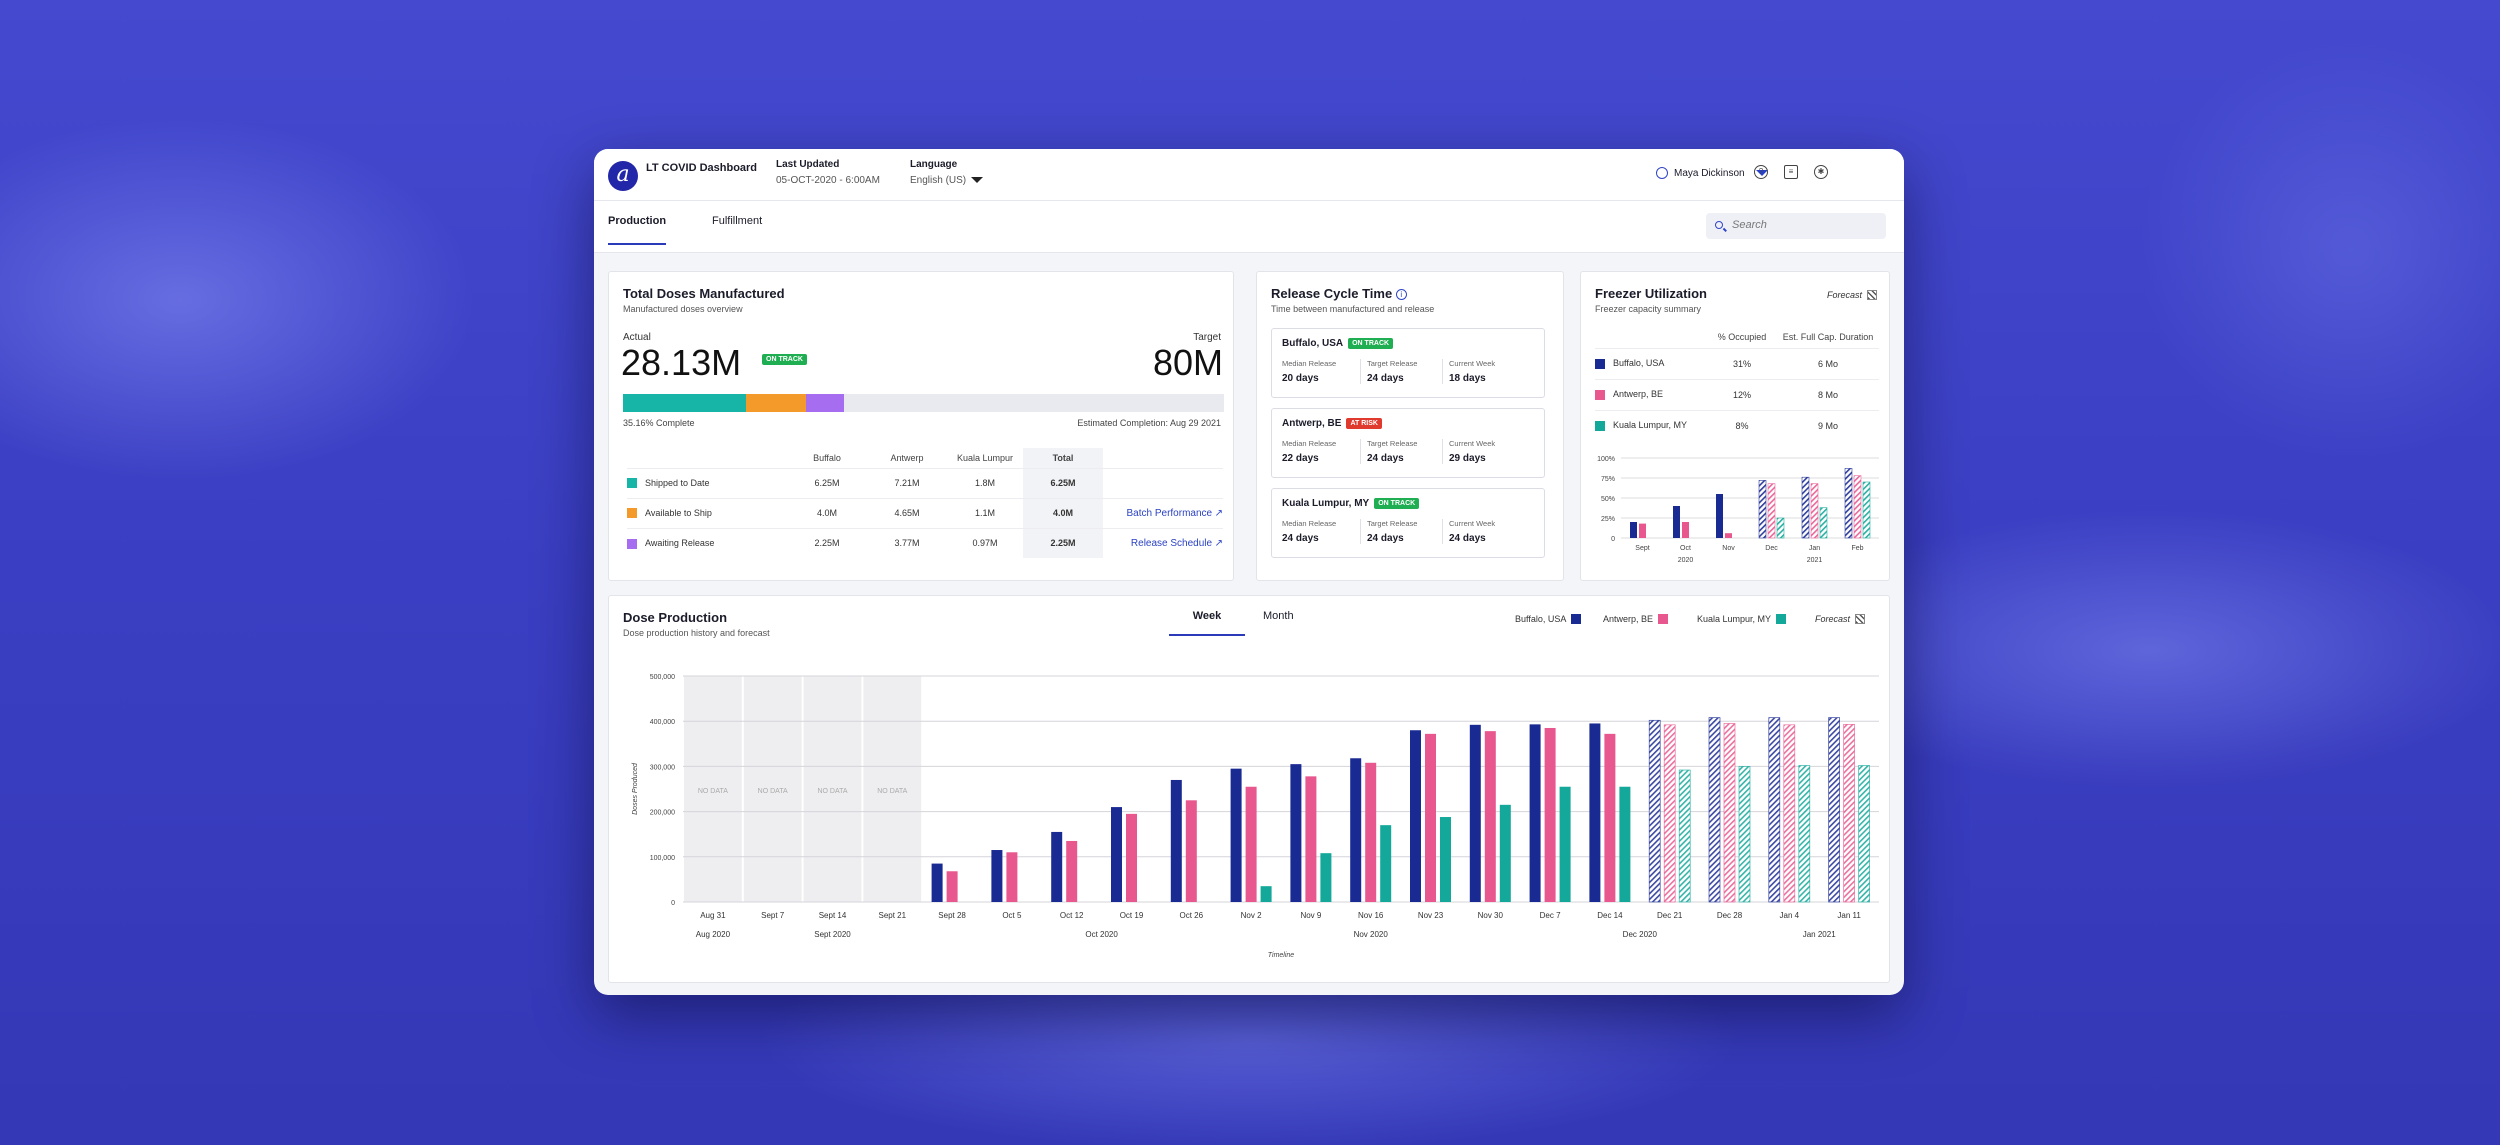 This screenshot has height=1145, width=2500. What do you see at coordinates (662, 813) in the screenshot?
I see `y-tick-label: 200,000` at bounding box center [662, 813].